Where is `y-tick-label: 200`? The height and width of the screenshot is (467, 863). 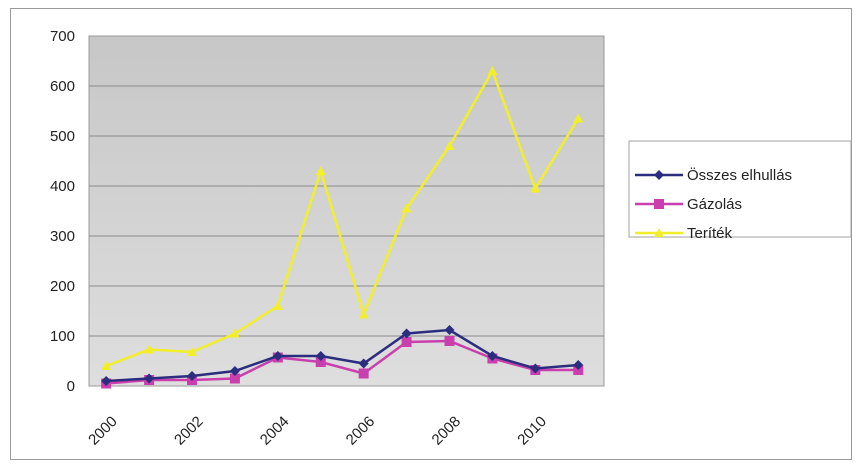 y-tick-label: 200 is located at coordinates (62, 286).